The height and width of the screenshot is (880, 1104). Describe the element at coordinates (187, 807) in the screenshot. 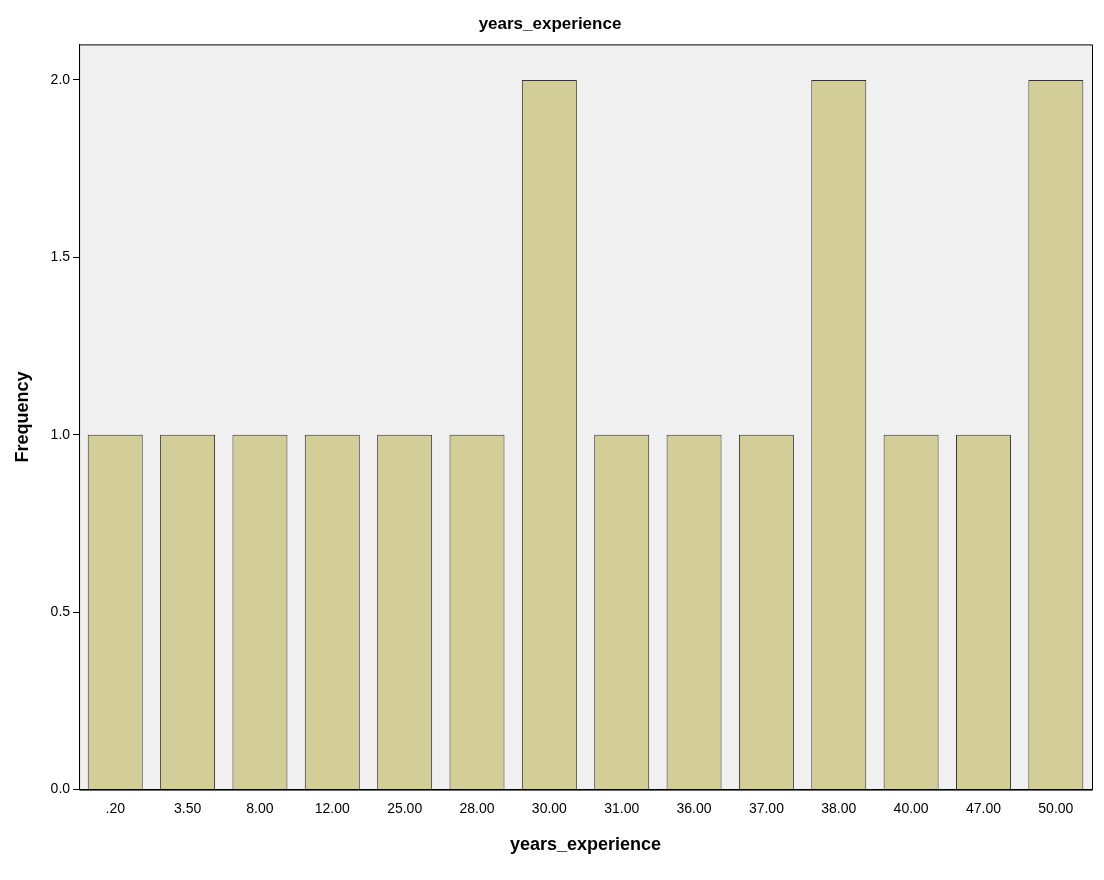

I see `x-tick-label: 3.50` at that location.